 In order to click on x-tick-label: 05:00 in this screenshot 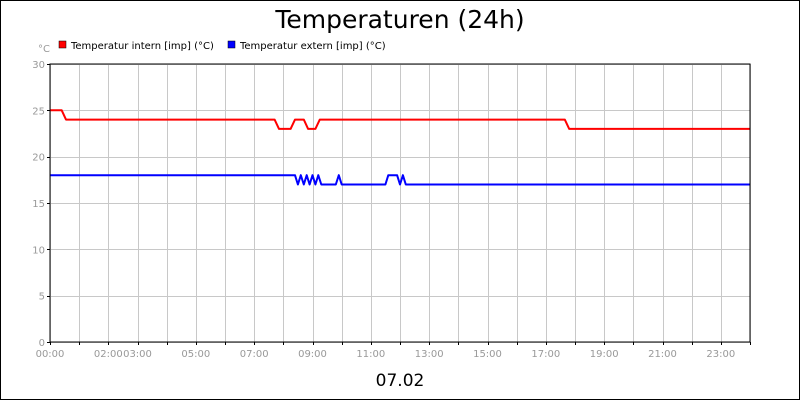, I will do `click(195, 354)`.